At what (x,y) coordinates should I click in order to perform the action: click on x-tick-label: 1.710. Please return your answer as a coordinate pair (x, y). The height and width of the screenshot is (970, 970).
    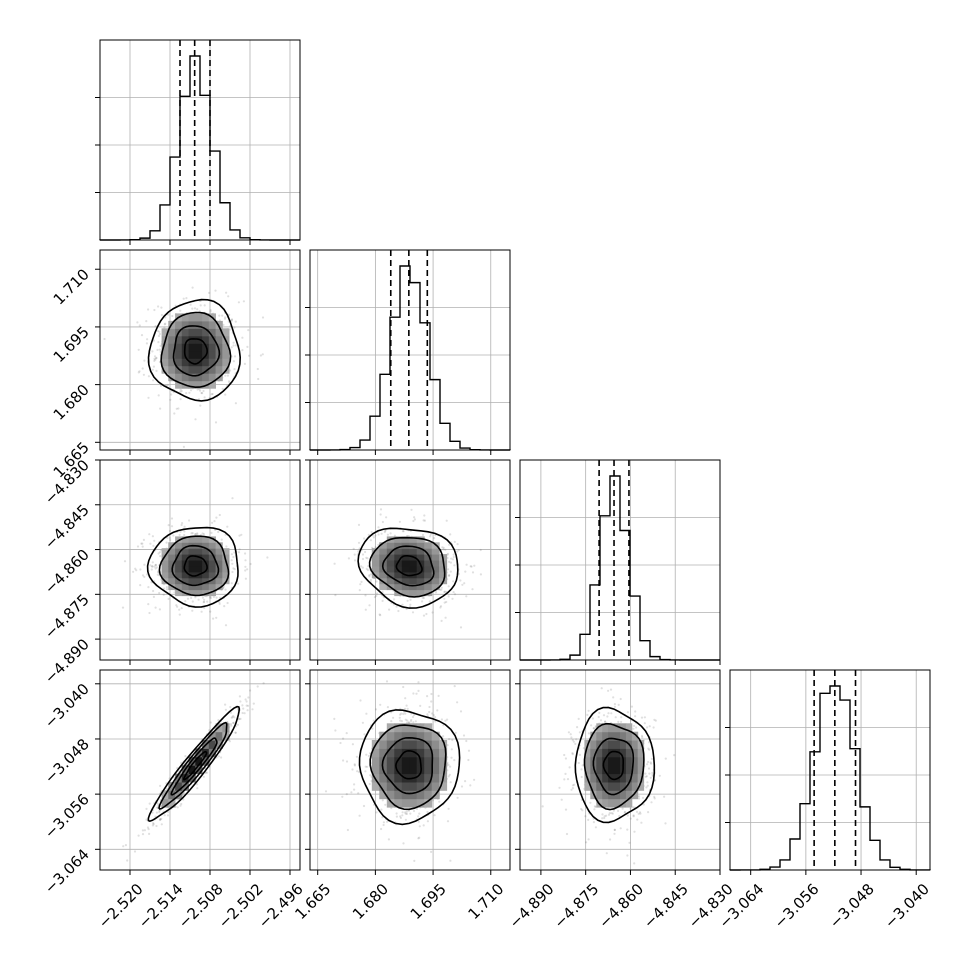
    Looking at the image, I should click on (485, 901).